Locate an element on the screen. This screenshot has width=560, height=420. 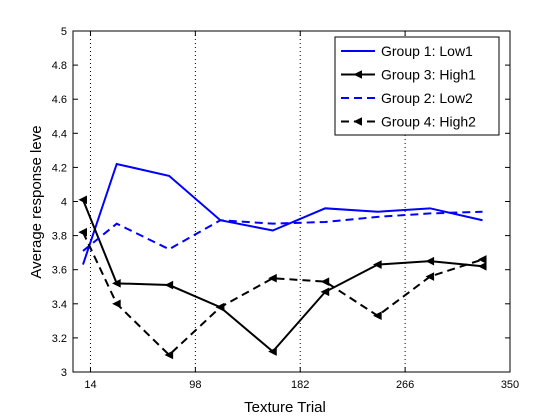
y-tick-label: 4.2 is located at coordinates (59, 168).